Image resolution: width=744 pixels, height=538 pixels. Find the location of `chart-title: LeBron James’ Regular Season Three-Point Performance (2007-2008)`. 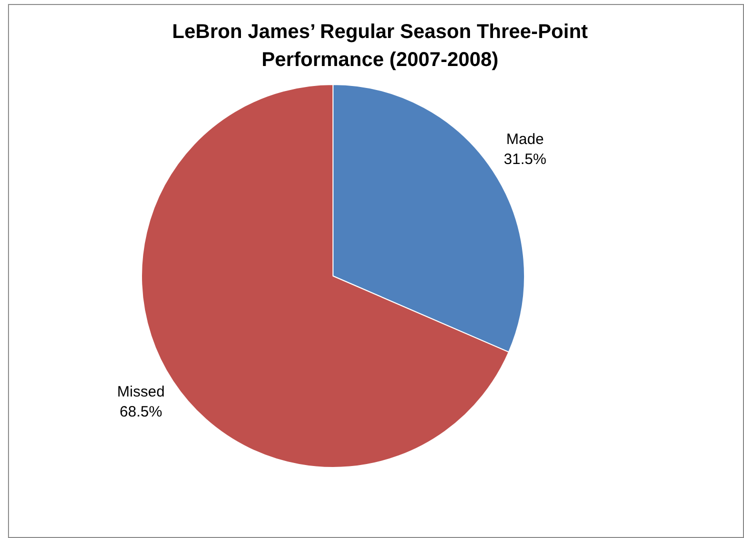

chart-title: LeBron James’ Regular Season Three-Point Performance (2007-2008) is located at coordinates (380, 46).